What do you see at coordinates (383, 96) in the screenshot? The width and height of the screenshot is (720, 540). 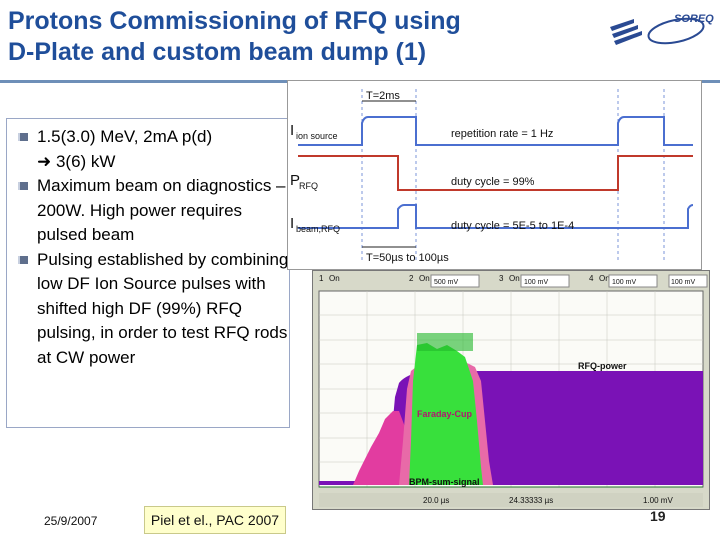 I see `period-label: T=2ms` at bounding box center [383, 96].